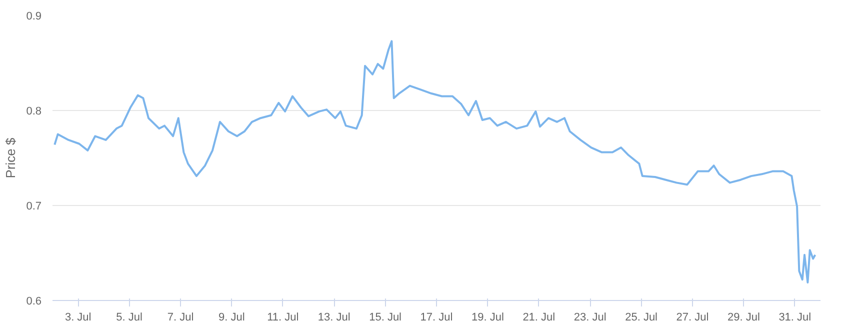 The height and width of the screenshot is (326, 850). I want to click on y-tick-label: 0.7, so click(34, 206).